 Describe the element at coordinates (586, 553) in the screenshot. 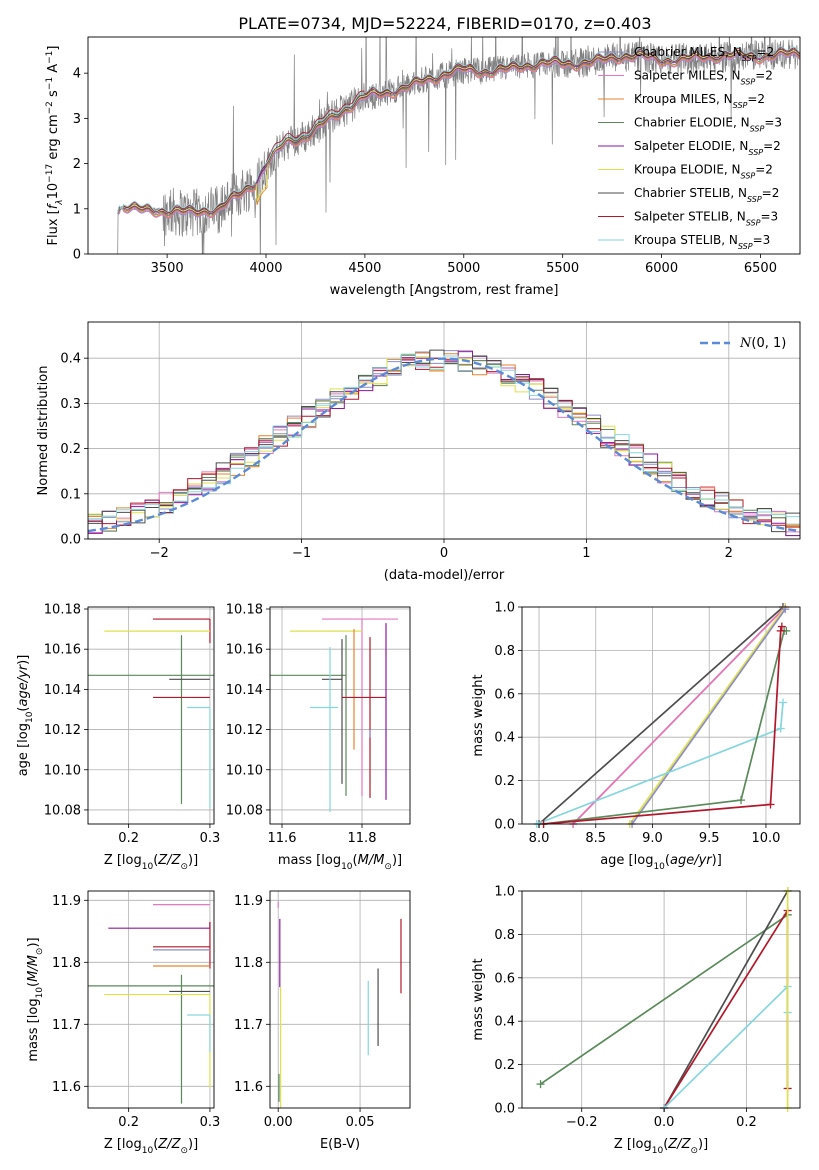

I see `x-tick-label: 1` at that location.